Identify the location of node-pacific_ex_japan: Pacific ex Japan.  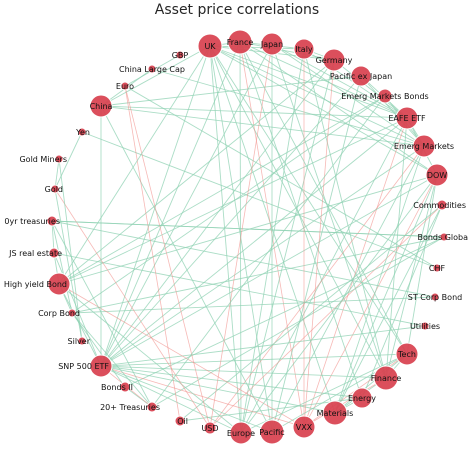
(361, 76).